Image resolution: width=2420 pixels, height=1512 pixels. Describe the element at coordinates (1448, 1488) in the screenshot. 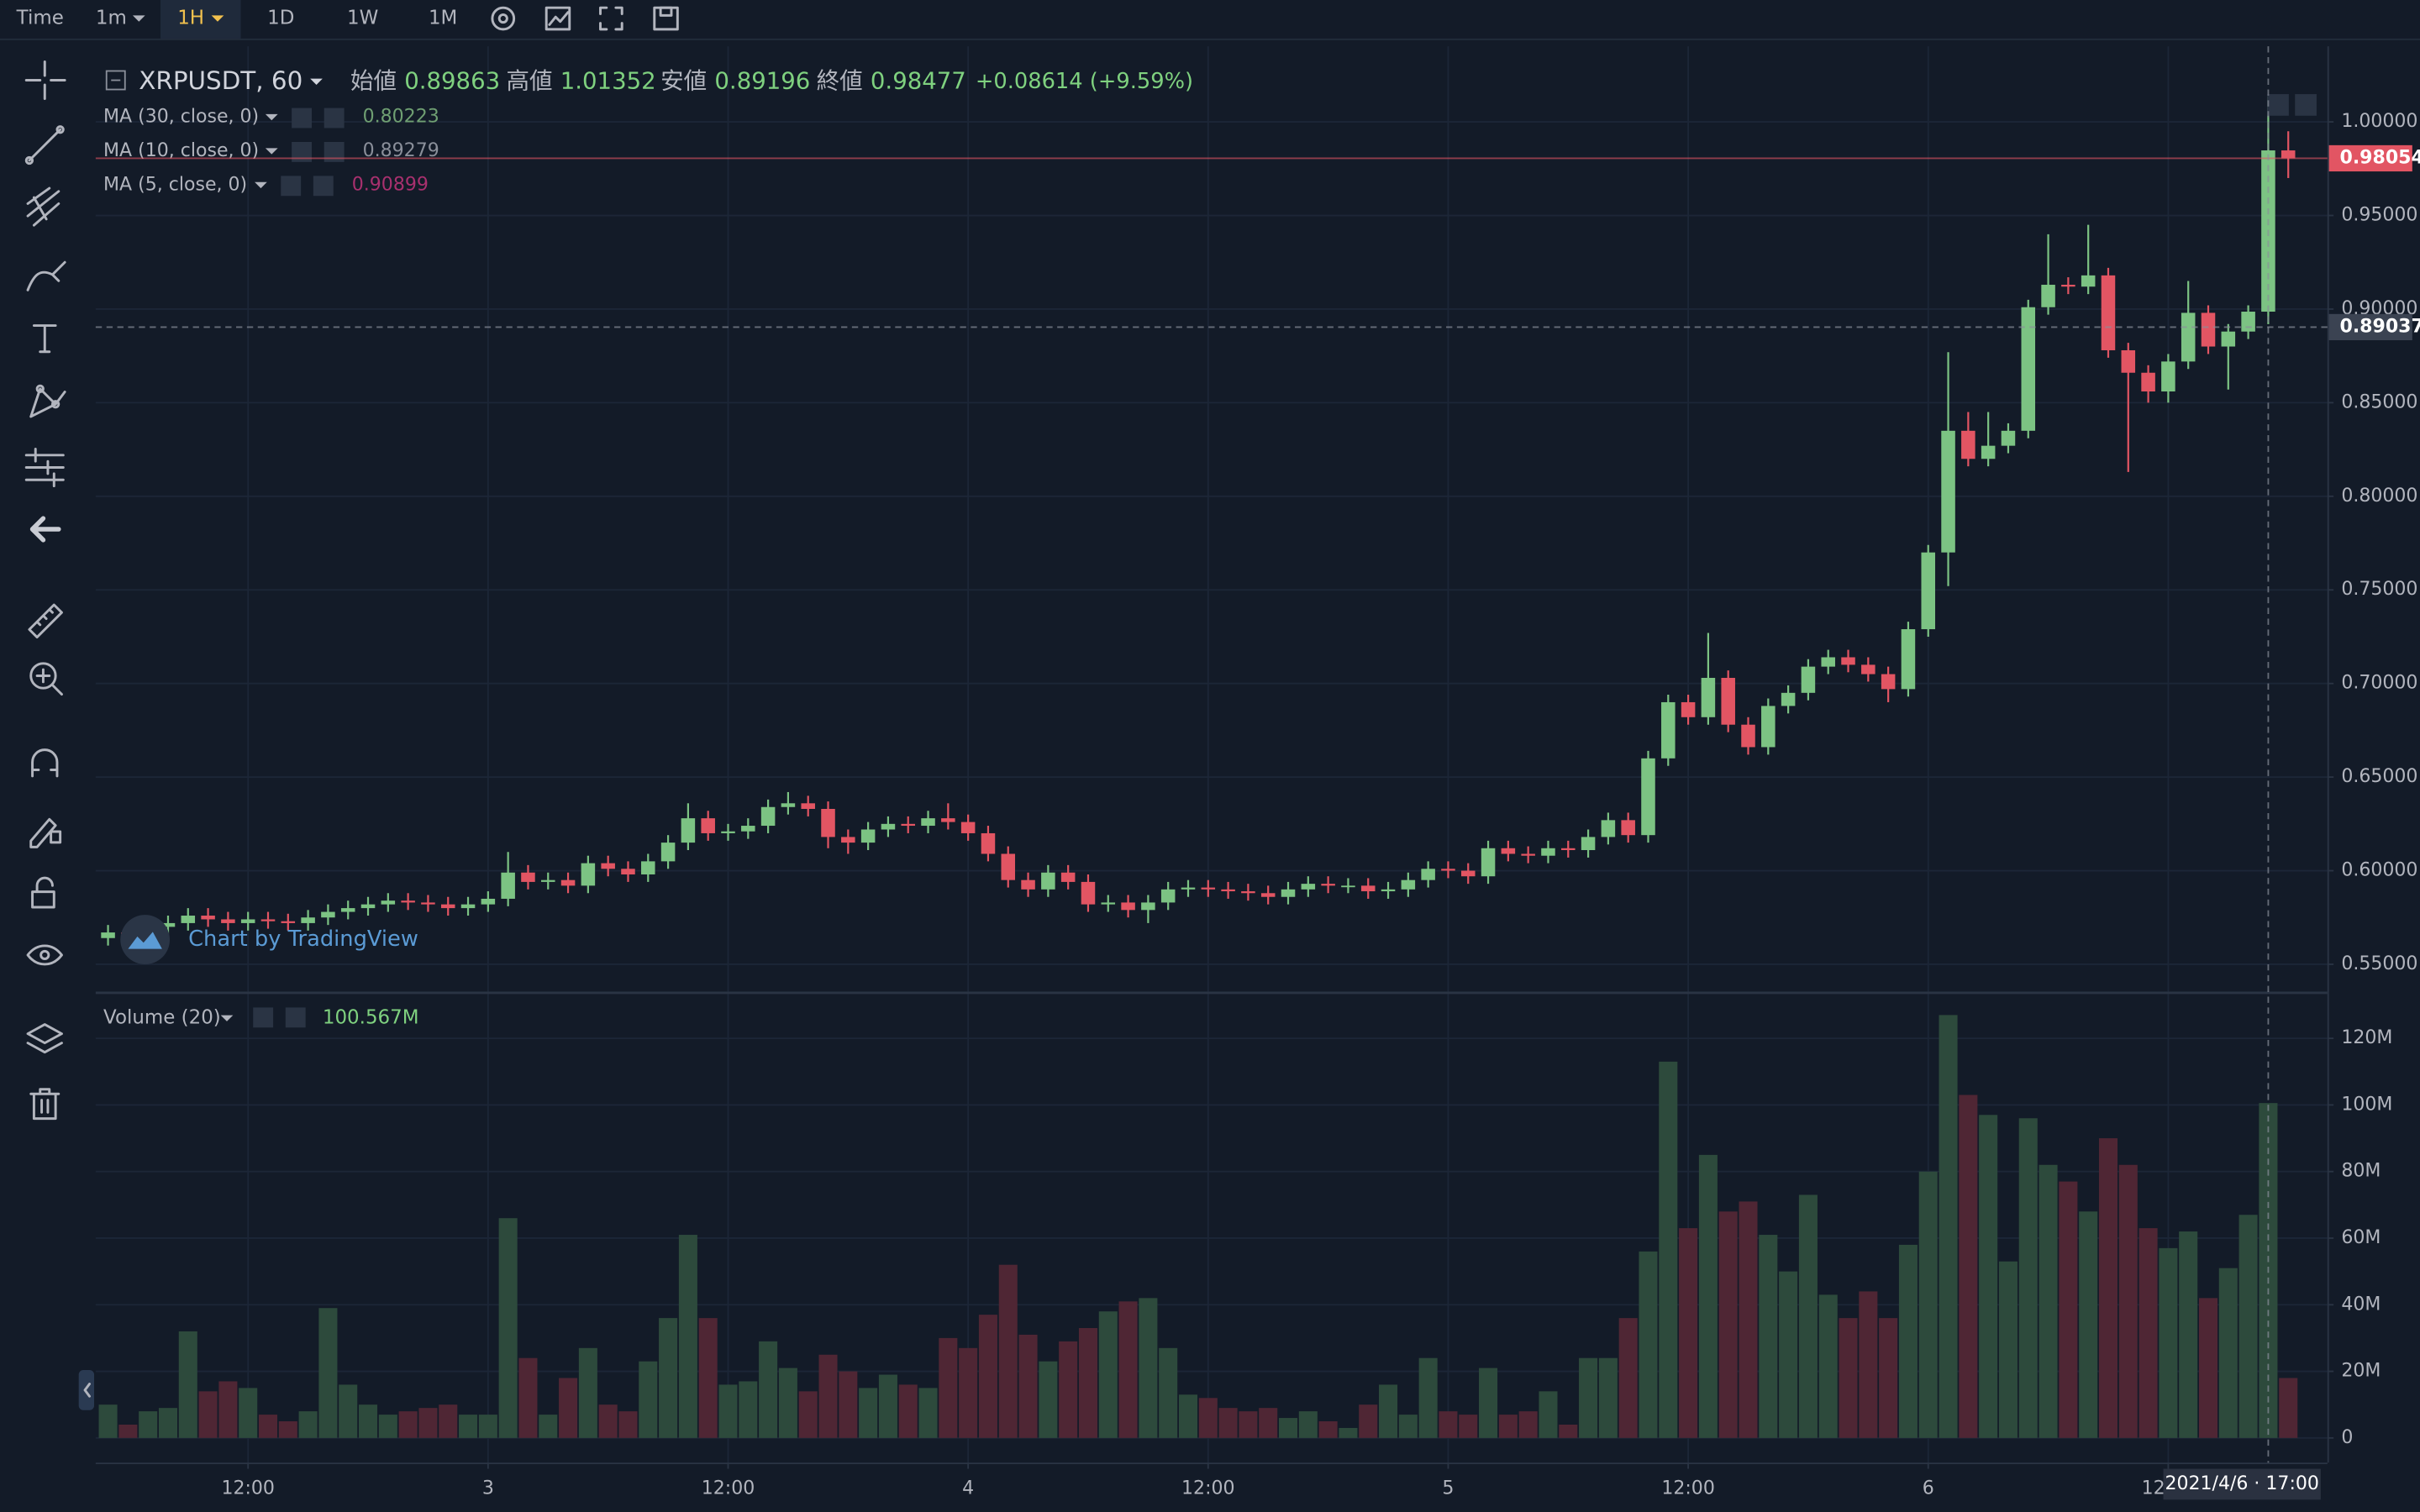

I see `x-tick-label: 5` at that location.